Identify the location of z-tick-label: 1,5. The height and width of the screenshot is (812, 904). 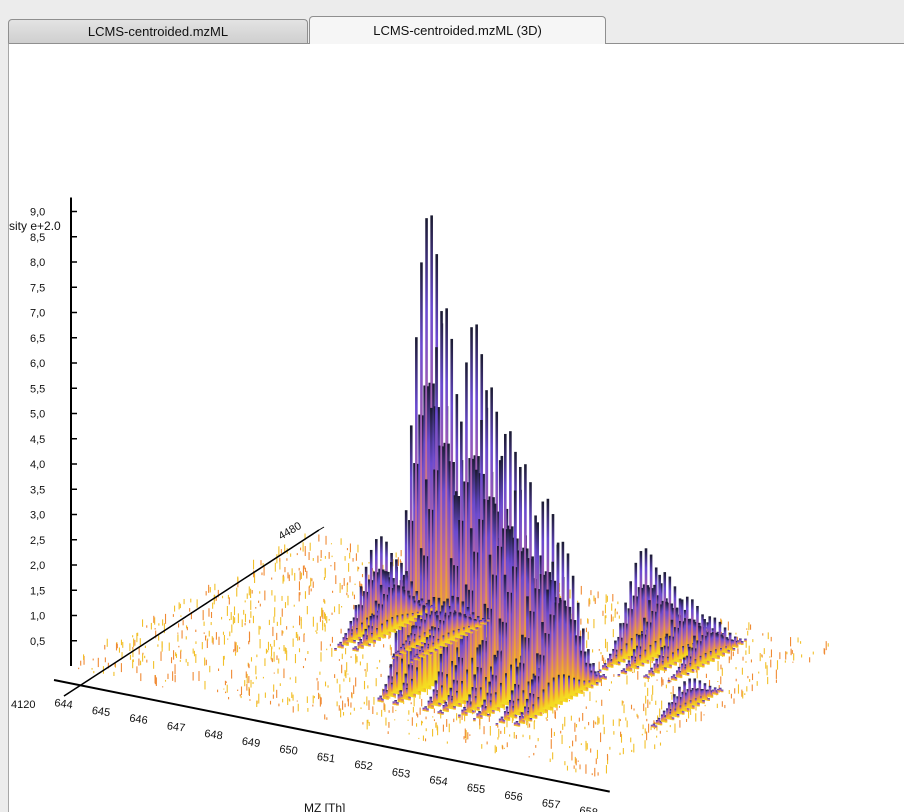
(37, 591).